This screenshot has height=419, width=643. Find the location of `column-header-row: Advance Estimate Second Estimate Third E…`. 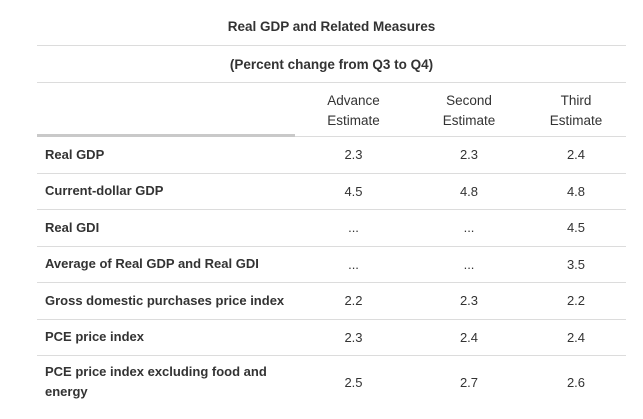

column-header-row: Advance Estimate Second Estimate Third E… is located at coordinates (331, 110).